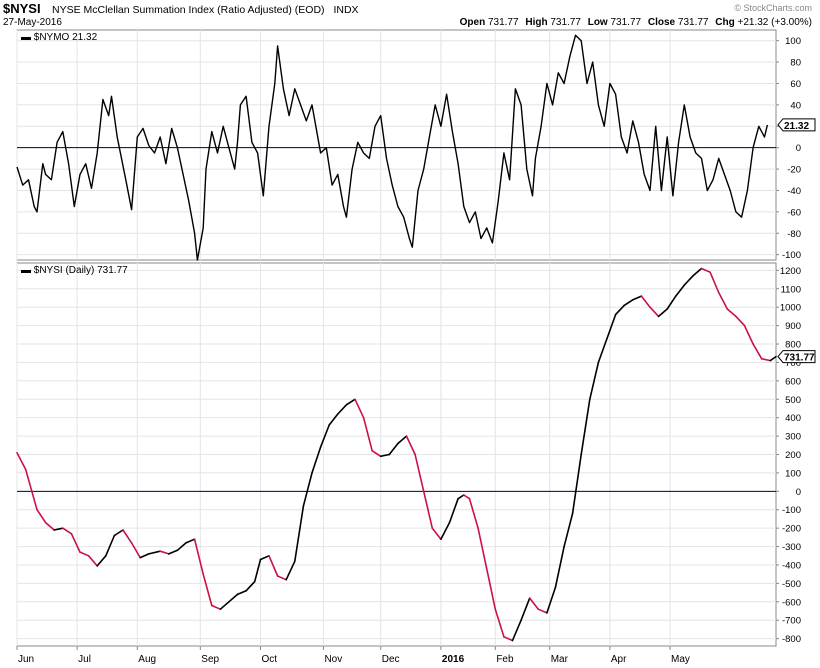  Describe the element at coordinates (619, 659) in the screenshot. I see `x-tick-label: Apr` at that location.